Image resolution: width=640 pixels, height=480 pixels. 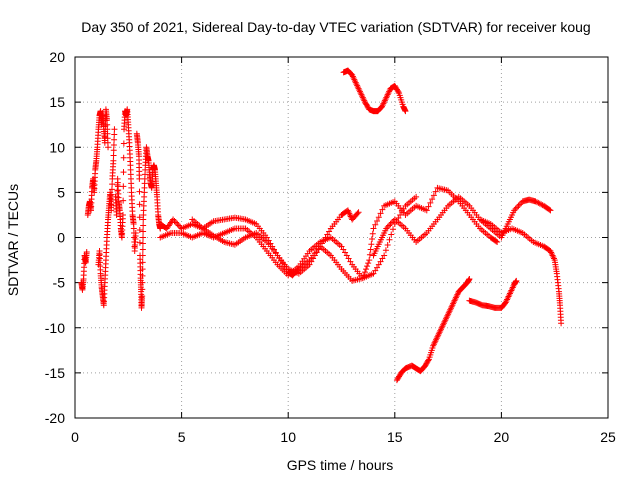 I want to click on y-tick-label: 5, so click(x=61, y=192).